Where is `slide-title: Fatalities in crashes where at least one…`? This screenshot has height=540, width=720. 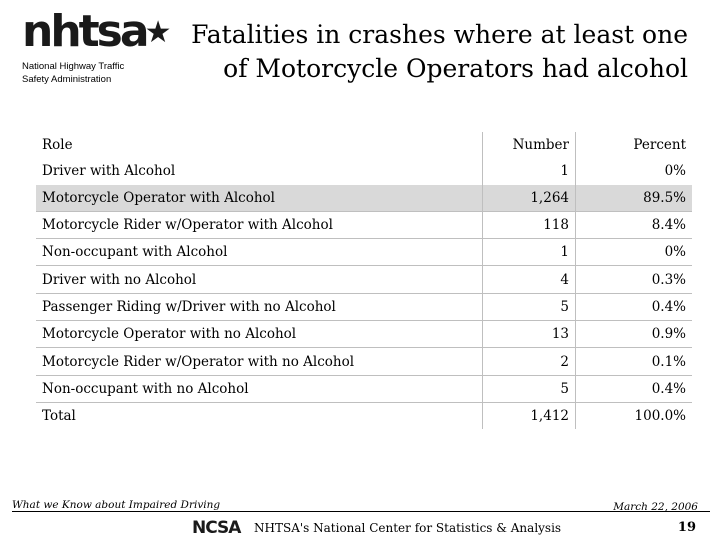 slide-title: Fatalities in crashes where at least one… is located at coordinates (428, 52).